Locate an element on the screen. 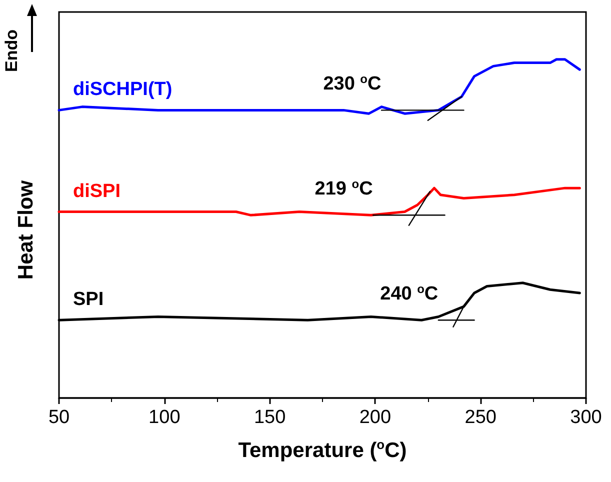 Image resolution: width=611 pixels, height=482 pixels. y-axis-title: Heat Flow is located at coordinates (26, 230).